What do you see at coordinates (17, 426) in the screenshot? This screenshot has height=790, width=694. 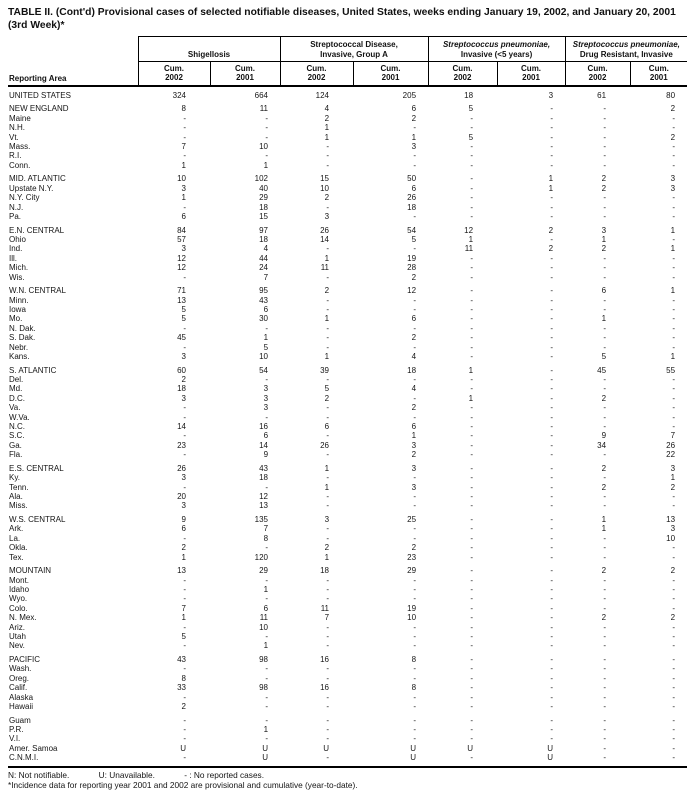 I see `reporting-area-cell: N.C.` at bounding box center [17, 426].